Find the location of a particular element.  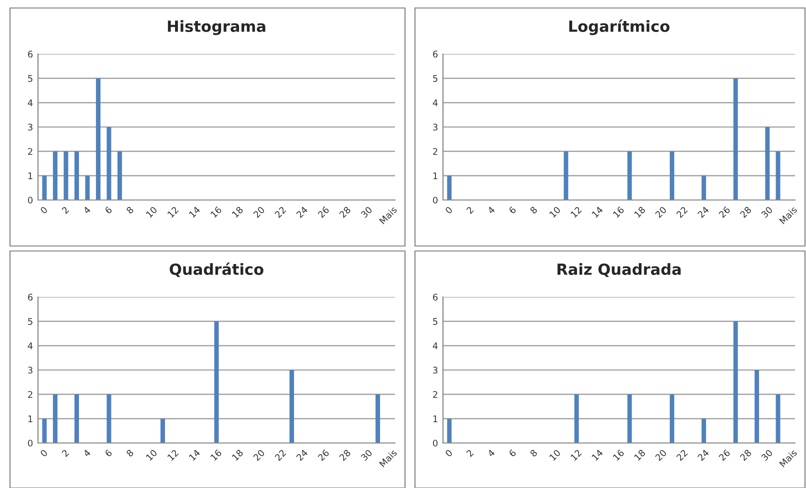

chart-title: Raiz Quadrada is located at coordinates (619, 270).